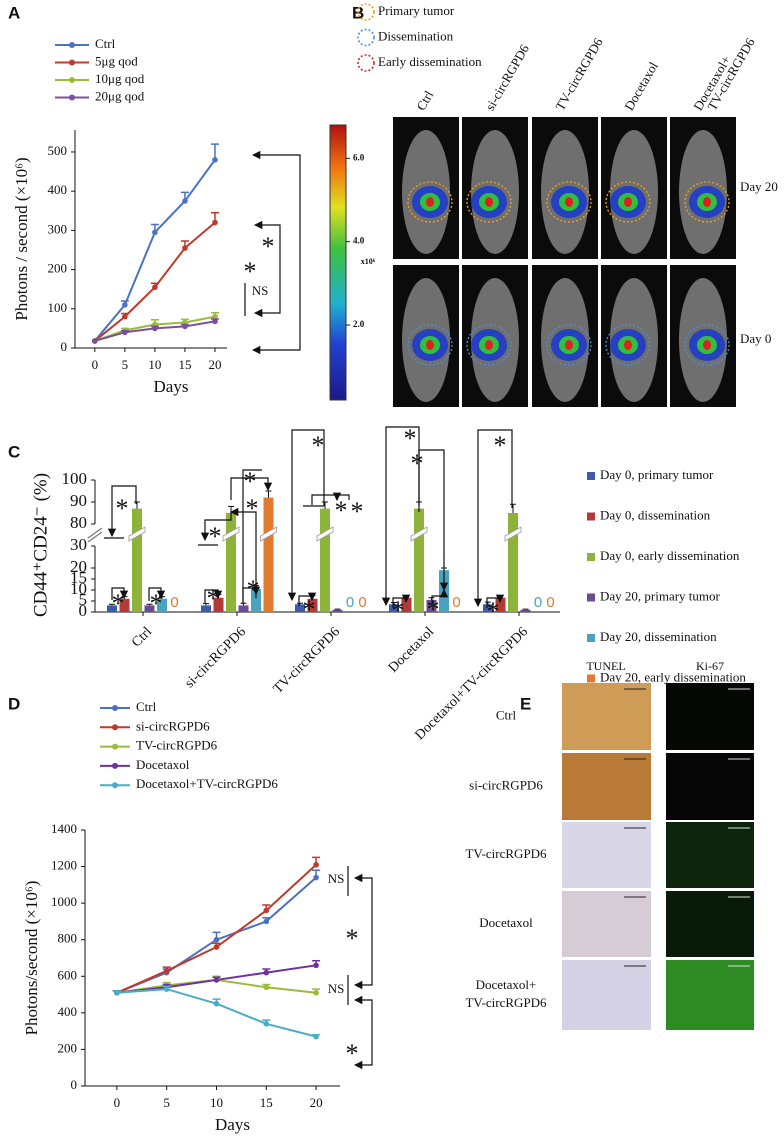 This screenshot has height=1145, width=784. What do you see at coordinates (174, 602) in the screenshot?
I see `value-label: 0` at bounding box center [174, 602].